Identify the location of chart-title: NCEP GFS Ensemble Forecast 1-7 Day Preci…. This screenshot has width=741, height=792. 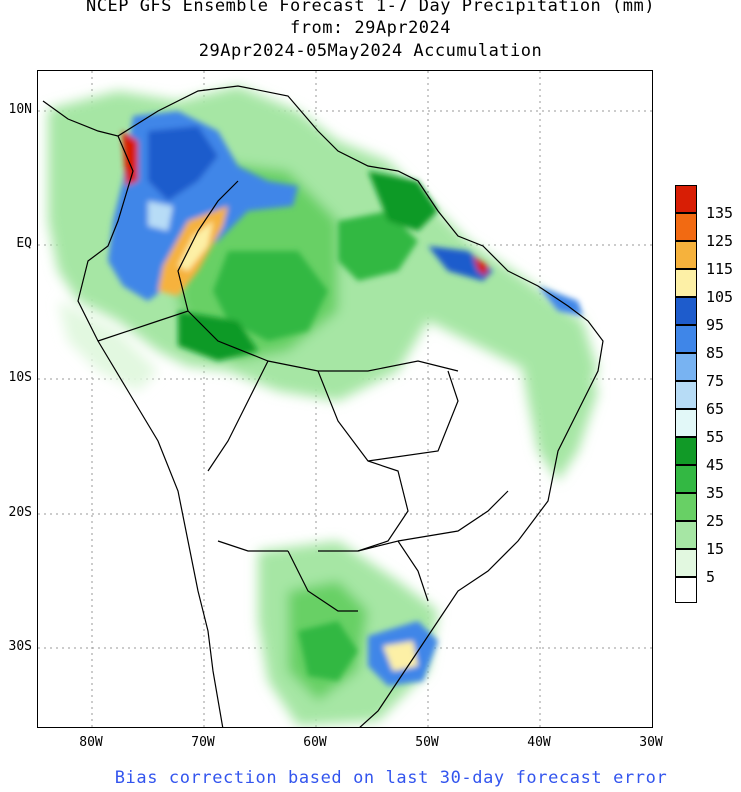
(370, 8).